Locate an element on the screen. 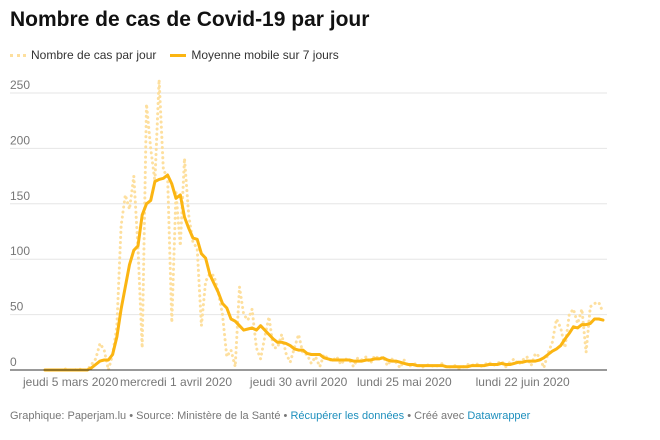  legend-swatch-dotted is located at coordinates (18, 55).